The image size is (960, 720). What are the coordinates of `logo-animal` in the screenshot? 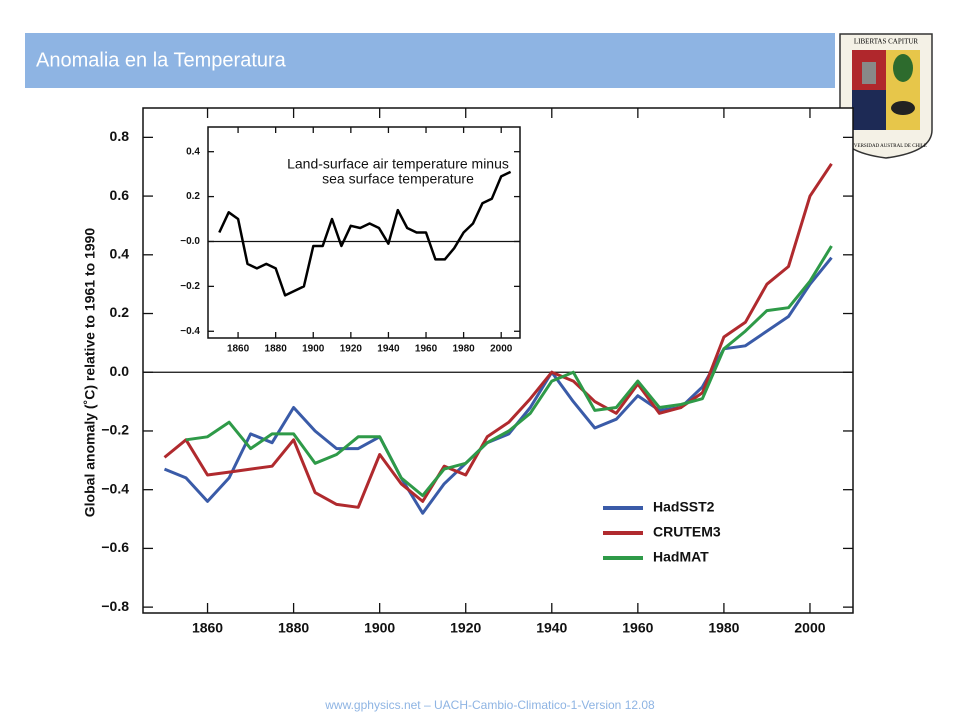 It's located at (903, 108).